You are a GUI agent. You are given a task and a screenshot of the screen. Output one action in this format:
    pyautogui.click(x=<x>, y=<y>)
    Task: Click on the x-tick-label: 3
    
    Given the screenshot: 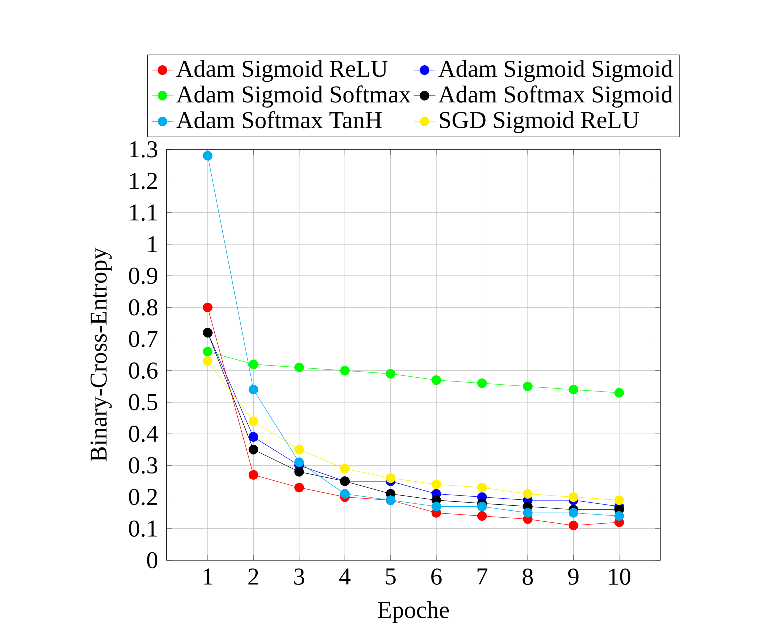 What is the action you would take?
    pyautogui.click(x=299, y=577)
    